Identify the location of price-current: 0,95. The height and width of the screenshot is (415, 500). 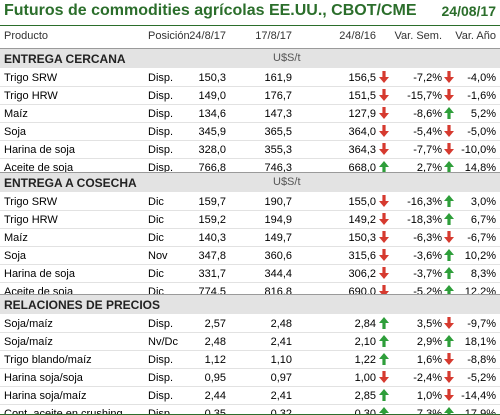
(215, 378).